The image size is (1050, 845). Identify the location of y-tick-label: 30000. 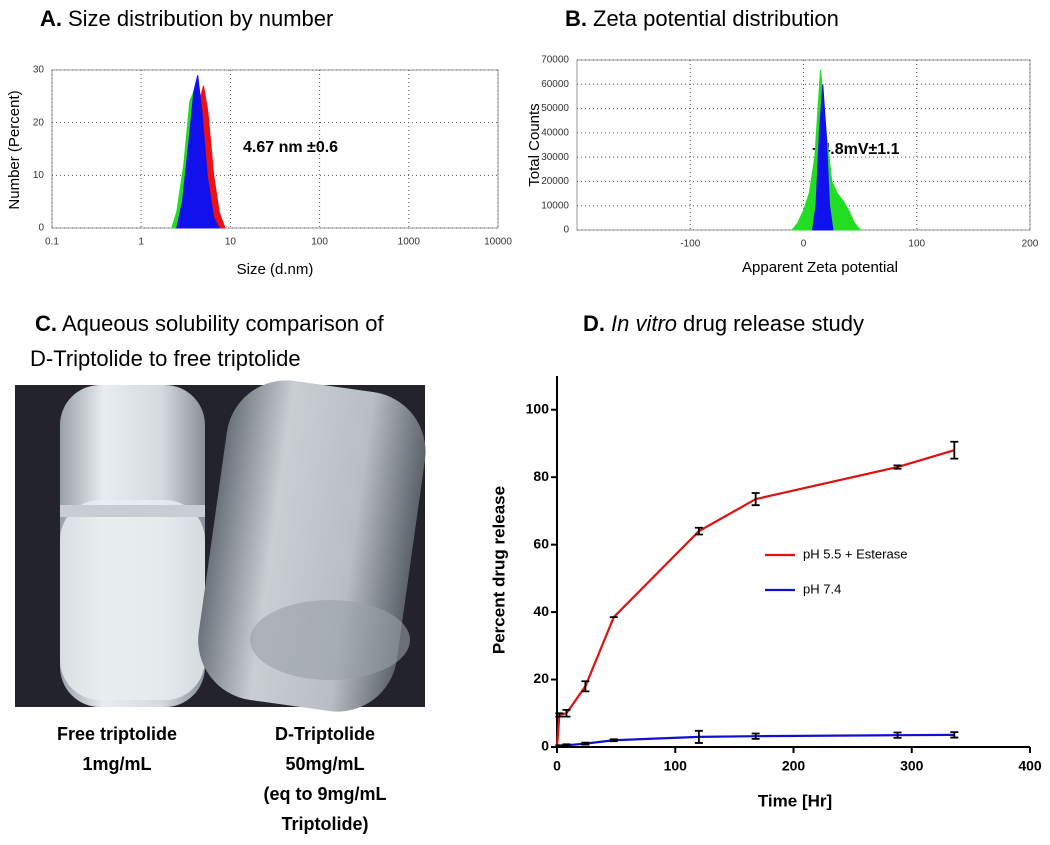
(555, 157).